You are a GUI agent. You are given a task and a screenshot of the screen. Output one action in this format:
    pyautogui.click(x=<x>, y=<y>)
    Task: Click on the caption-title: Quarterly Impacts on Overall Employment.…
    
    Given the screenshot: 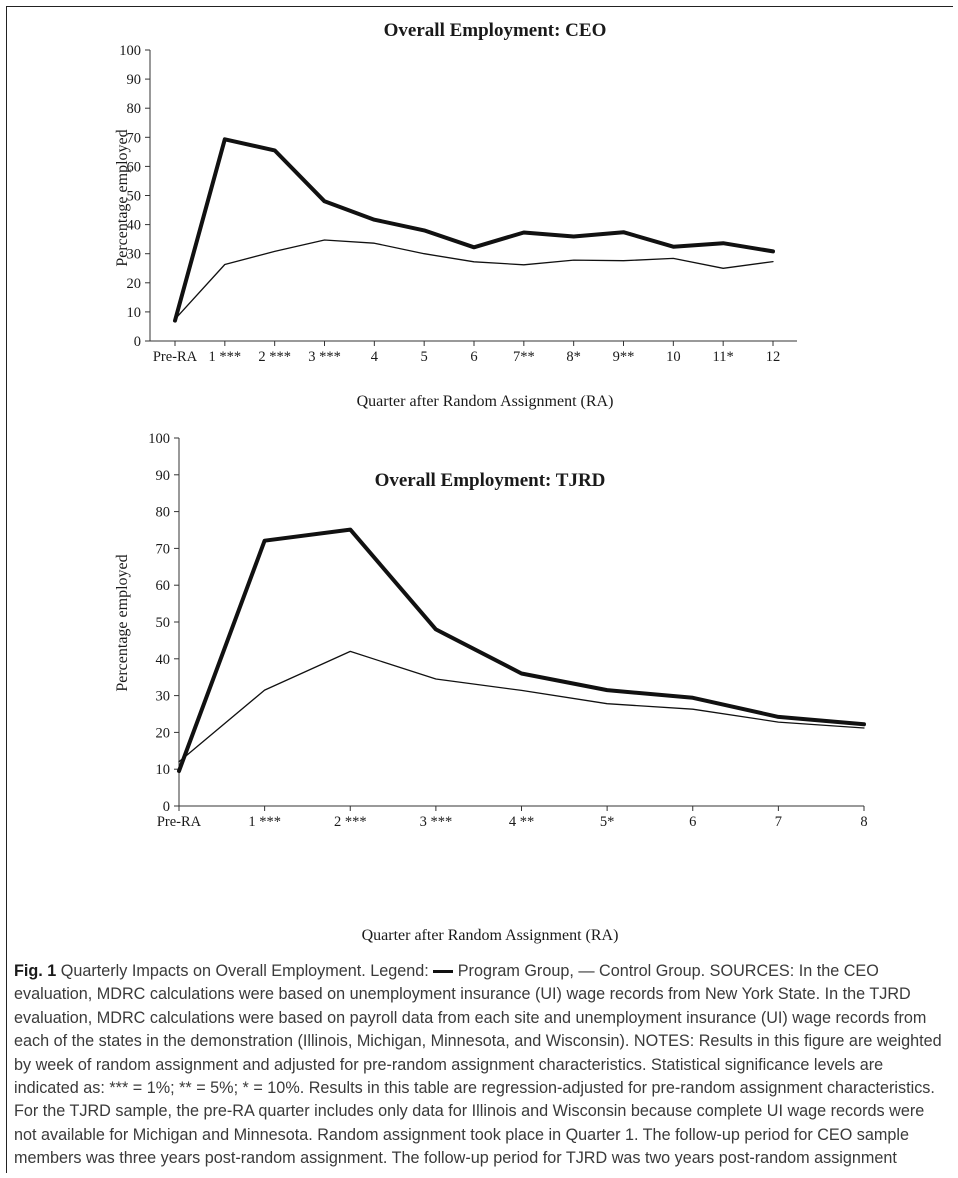 What is the action you would take?
    pyautogui.click(x=245, y=971)
    